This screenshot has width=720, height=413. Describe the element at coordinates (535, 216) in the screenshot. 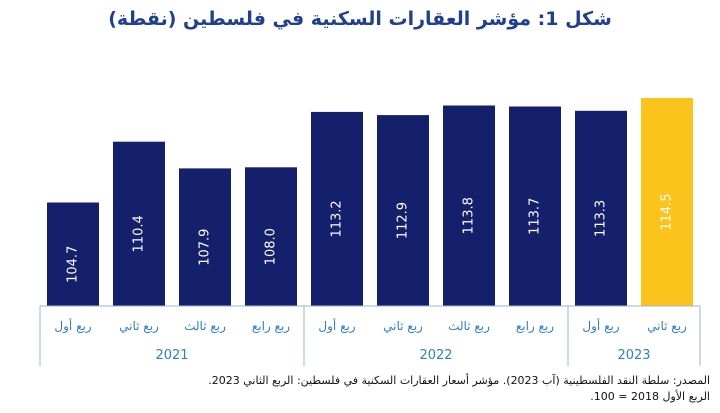

I see `bar-value-label-7: 113.7` at that location.